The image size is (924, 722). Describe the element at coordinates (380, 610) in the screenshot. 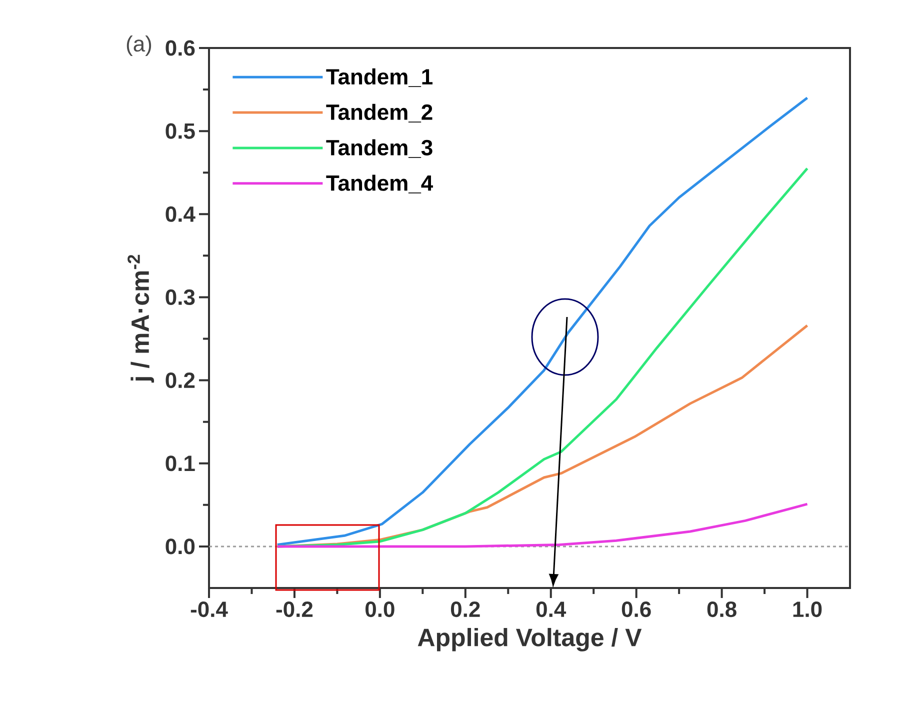

I see `x-tick-label: 0.0` at that location.